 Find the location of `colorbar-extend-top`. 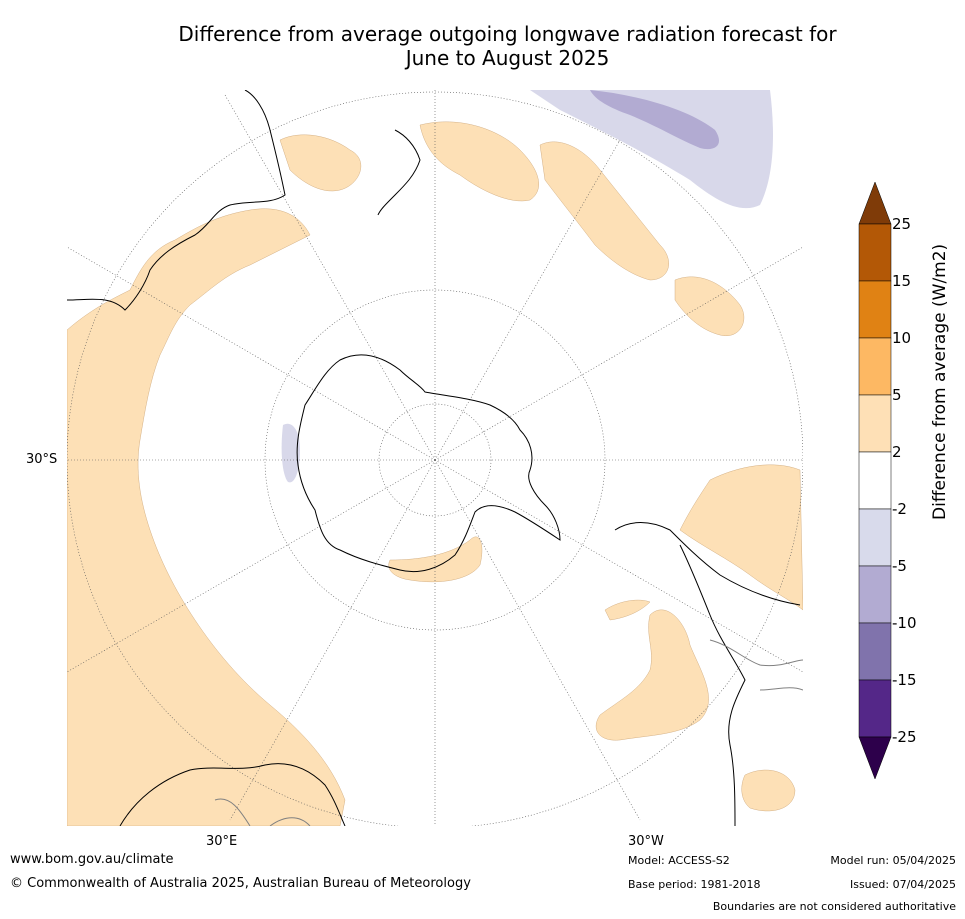

colorbar-extend-top is located at coordinates (875, 203).